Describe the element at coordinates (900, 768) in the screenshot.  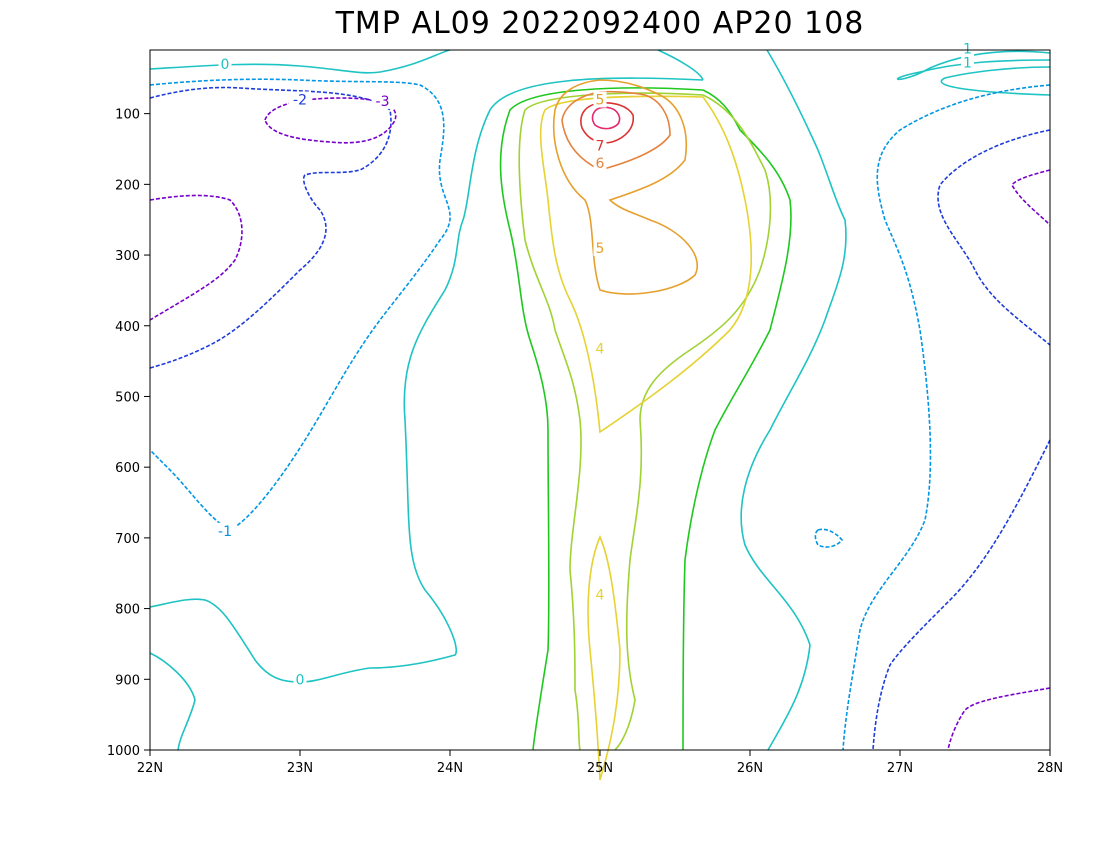
I see `x-tick-label: 27N` at that location.